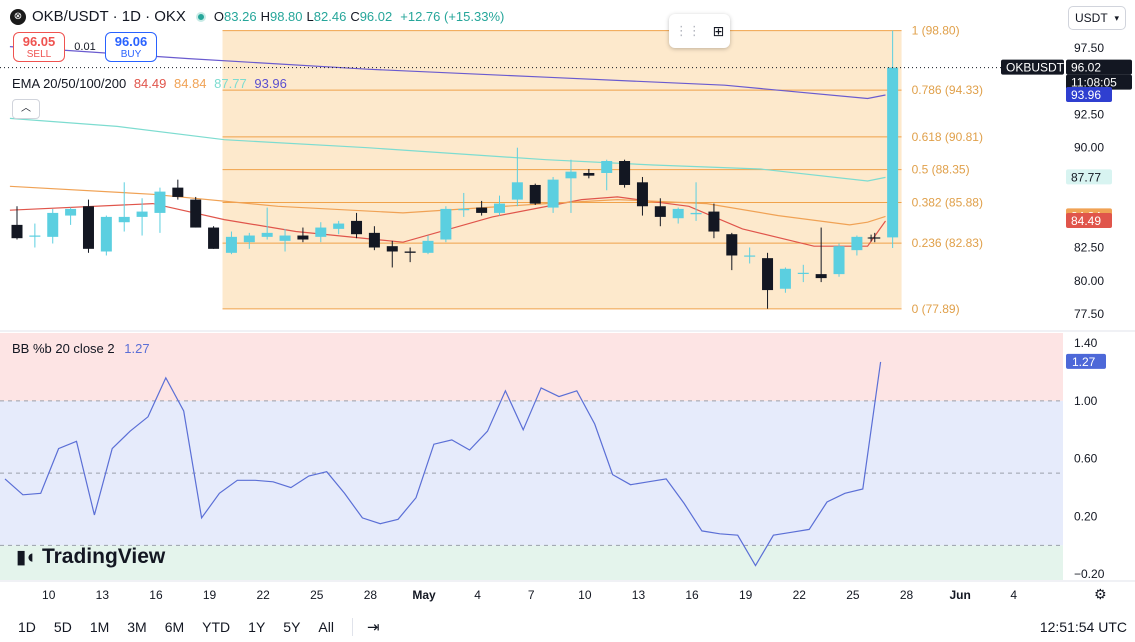 Image resolution: width=1135 pixels, height=642 pixels. Describe the element at coordinates (376, 16) in the screenshot. I see `close-value: 96.02` at that location.